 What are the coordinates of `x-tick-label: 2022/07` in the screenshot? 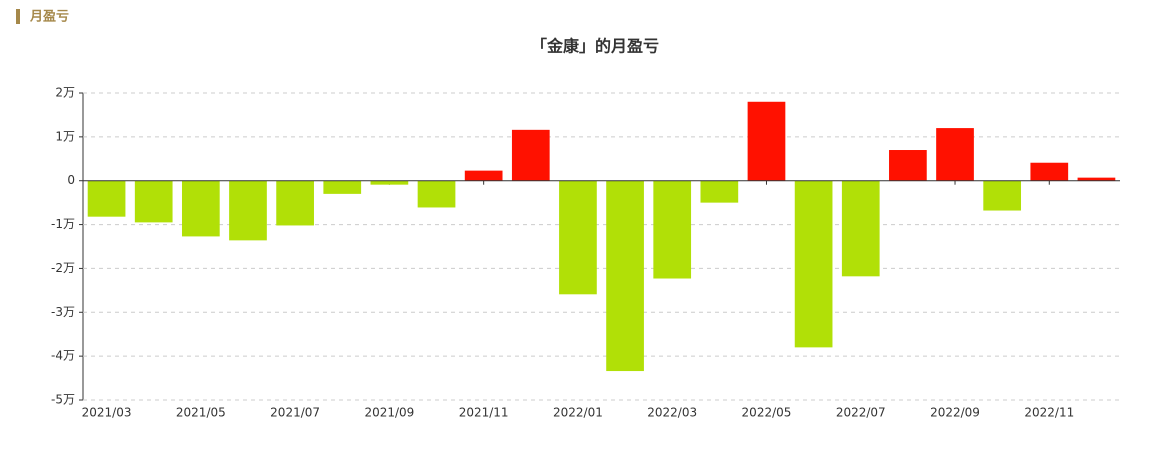 It's located at (861, 413).